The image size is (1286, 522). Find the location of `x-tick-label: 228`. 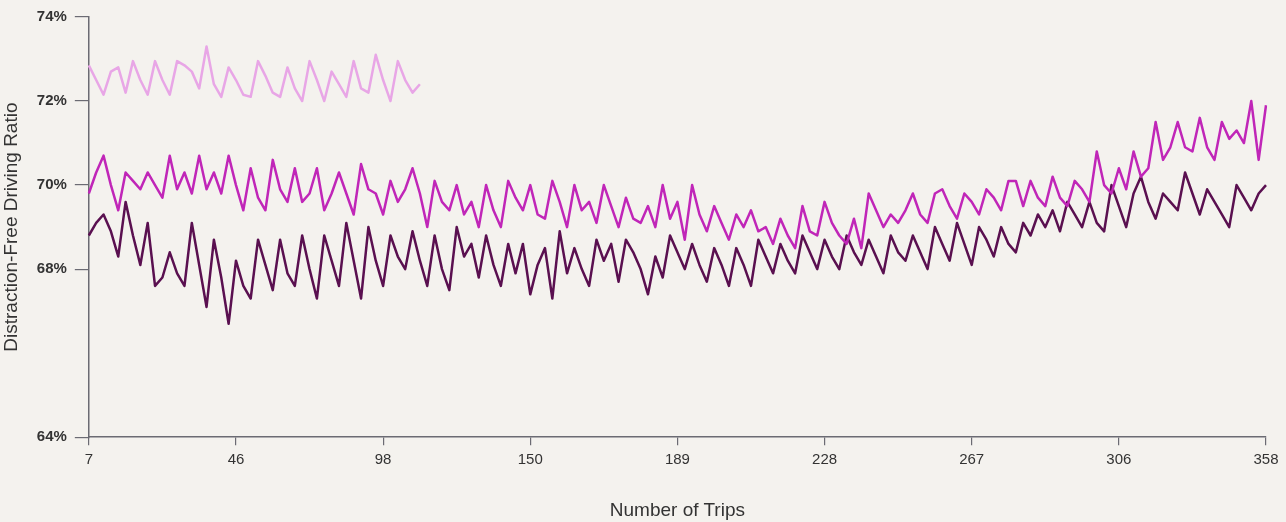

x-tick-label: 228 is located at coordinates (825, 459).